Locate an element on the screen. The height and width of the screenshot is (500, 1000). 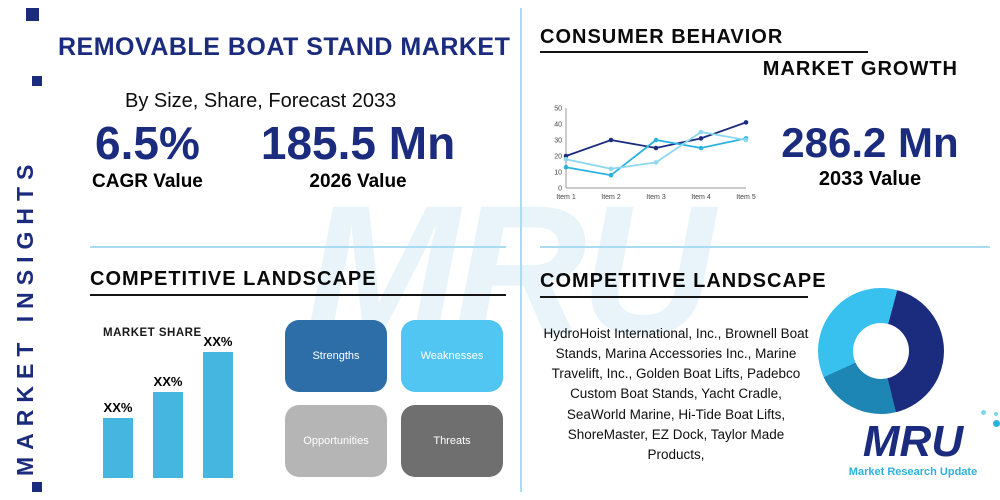
value-2026-stat: 185.5 Mn 2026 Value is located at coordinates (358, 155).